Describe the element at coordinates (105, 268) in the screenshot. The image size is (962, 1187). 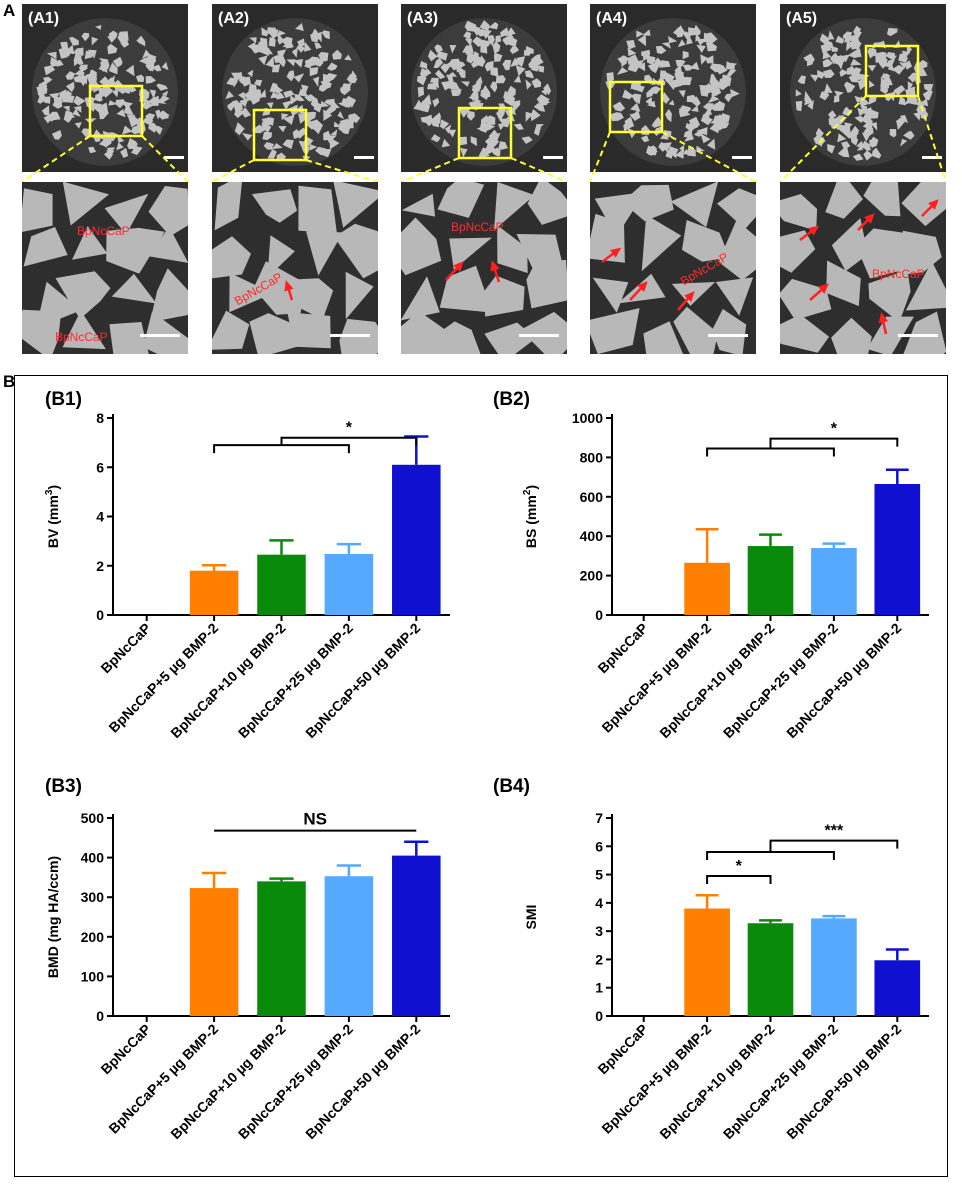
I see `microct-zoom-1: BpNcCaP BpNcCaP` at that location.